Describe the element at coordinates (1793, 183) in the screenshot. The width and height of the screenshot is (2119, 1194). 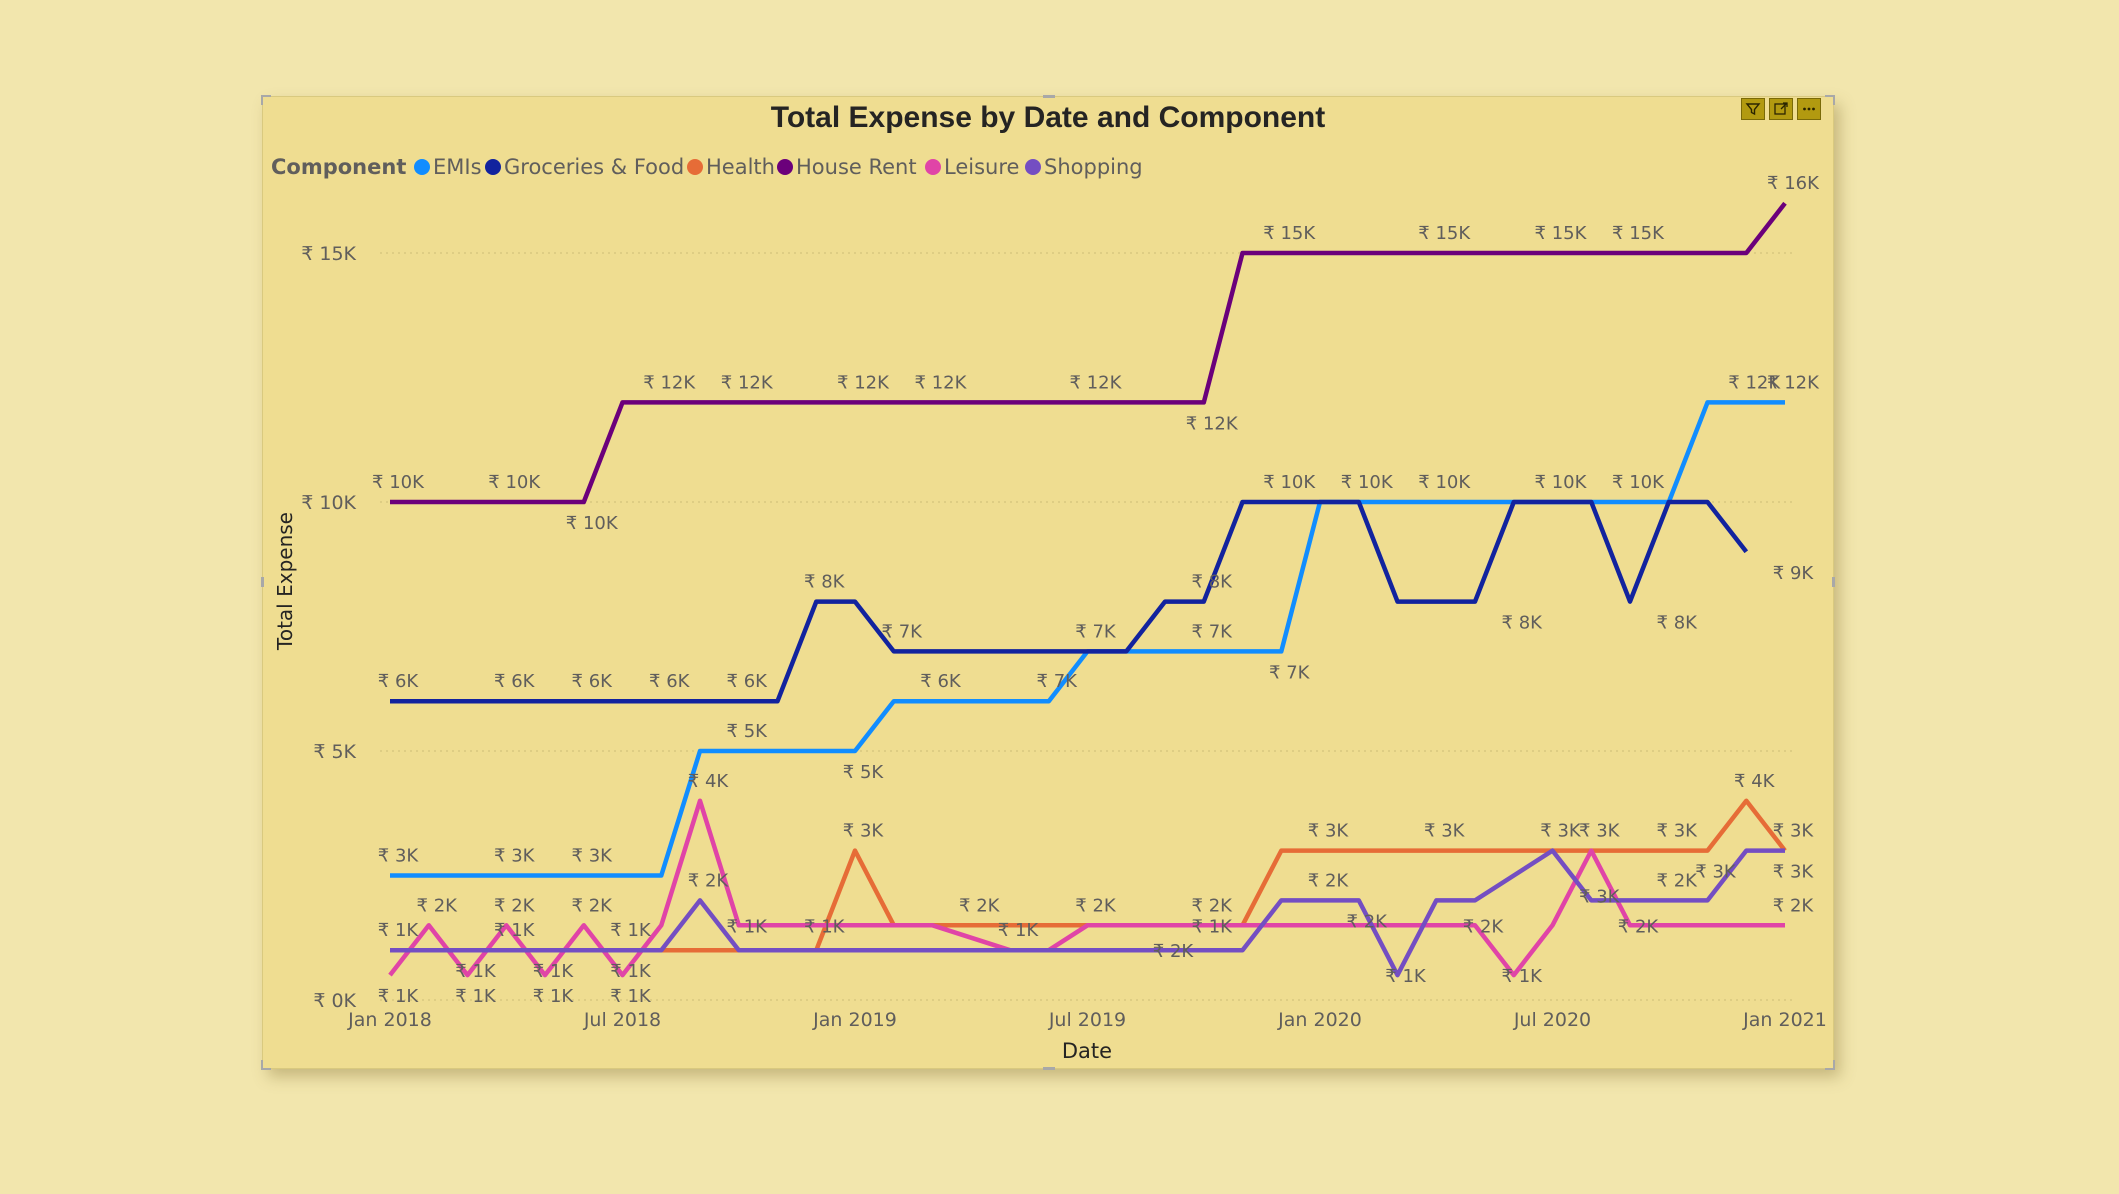
I see `data-label: ₹ 16K` at that location.